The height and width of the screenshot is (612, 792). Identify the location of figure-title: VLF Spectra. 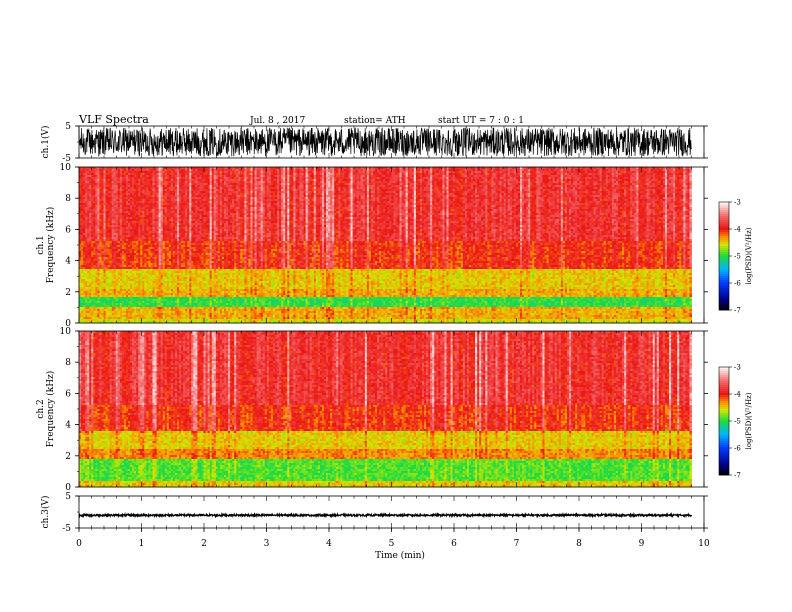
(113, 119).